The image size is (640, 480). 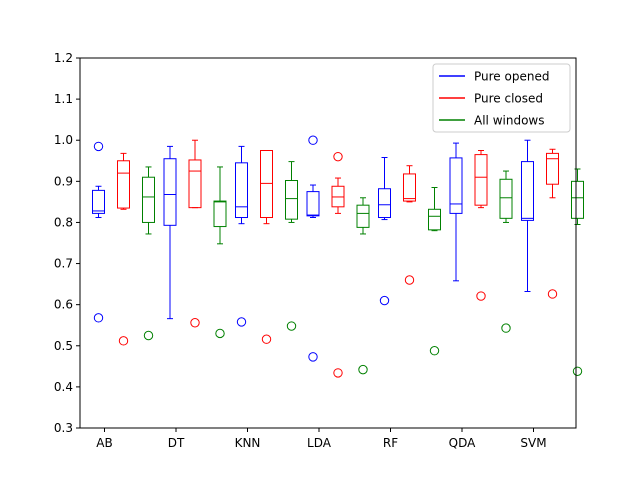 I want to click on y-tick-label: 0.6, so click(x=63, y=305).